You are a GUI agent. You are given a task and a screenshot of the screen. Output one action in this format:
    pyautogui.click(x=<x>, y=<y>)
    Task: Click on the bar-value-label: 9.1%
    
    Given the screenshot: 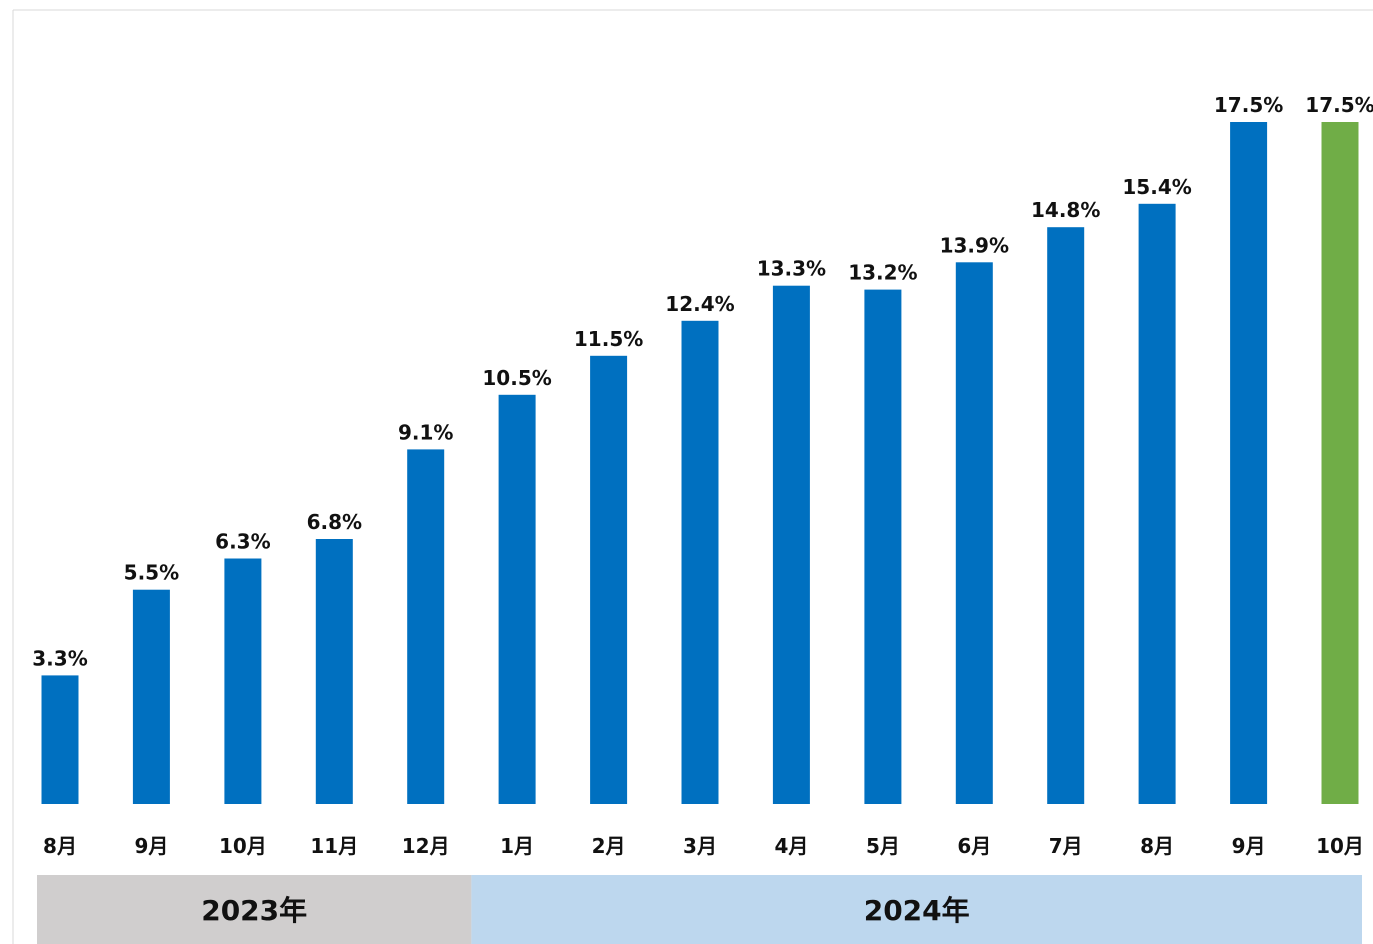 What is the action you would take?
    pyautogui.click(x=425, y=432)
    